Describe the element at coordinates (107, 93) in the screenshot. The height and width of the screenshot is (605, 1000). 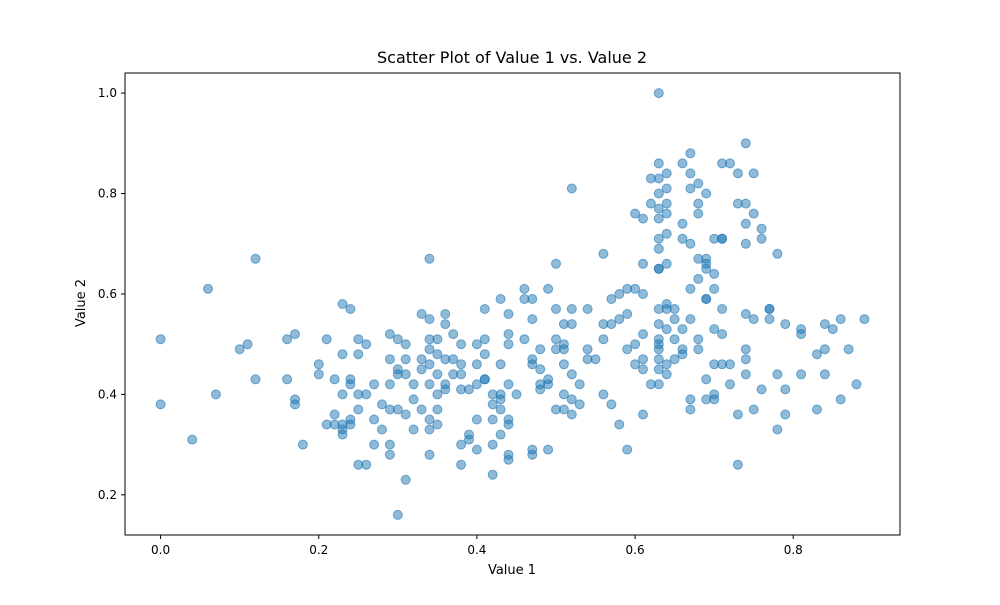
I see `y-tick-label: 1.0` at that location.